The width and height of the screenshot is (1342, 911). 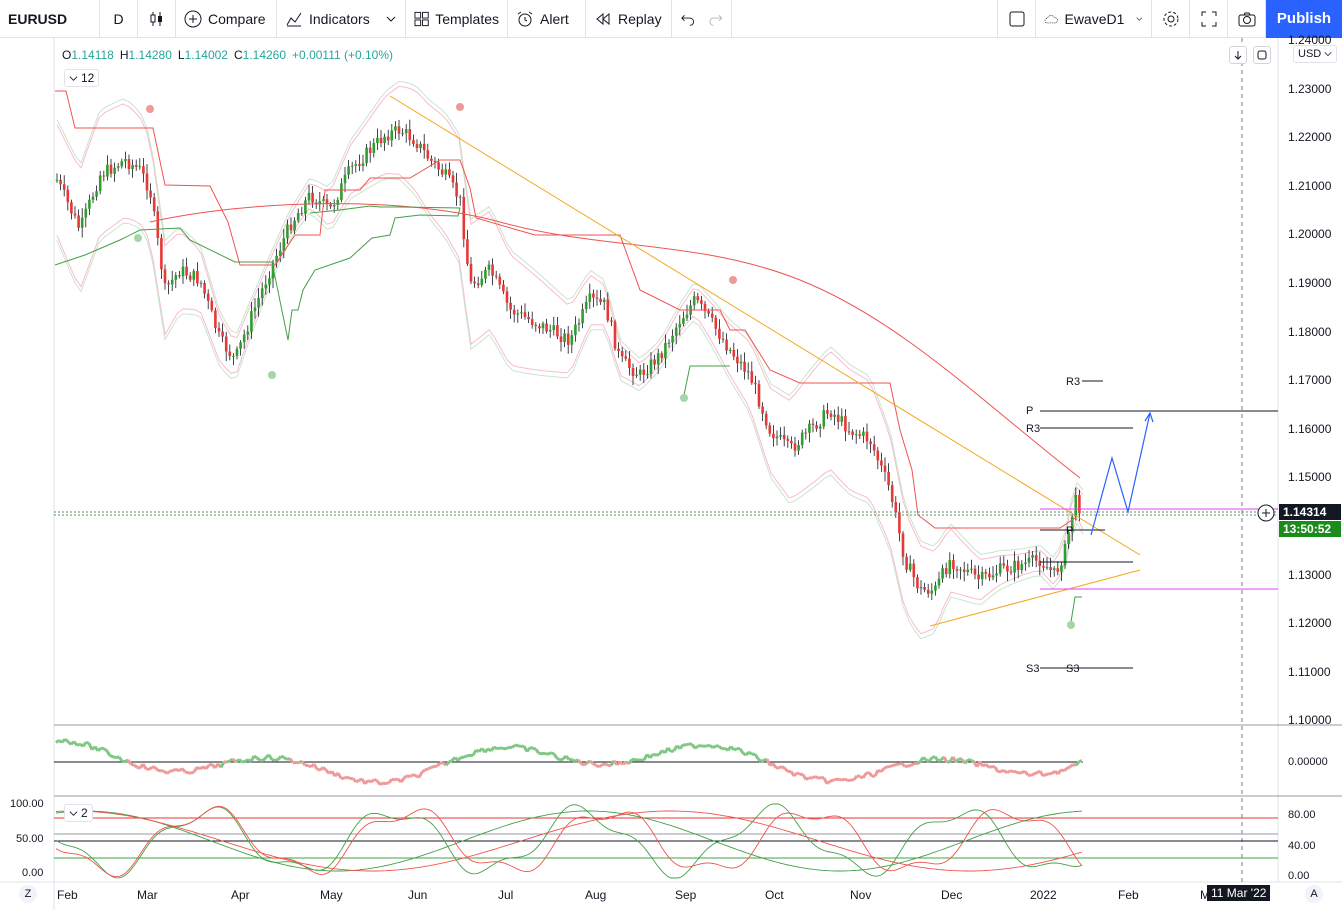 I want to click on publish-button: Publish, so click(x=1304, y=19).